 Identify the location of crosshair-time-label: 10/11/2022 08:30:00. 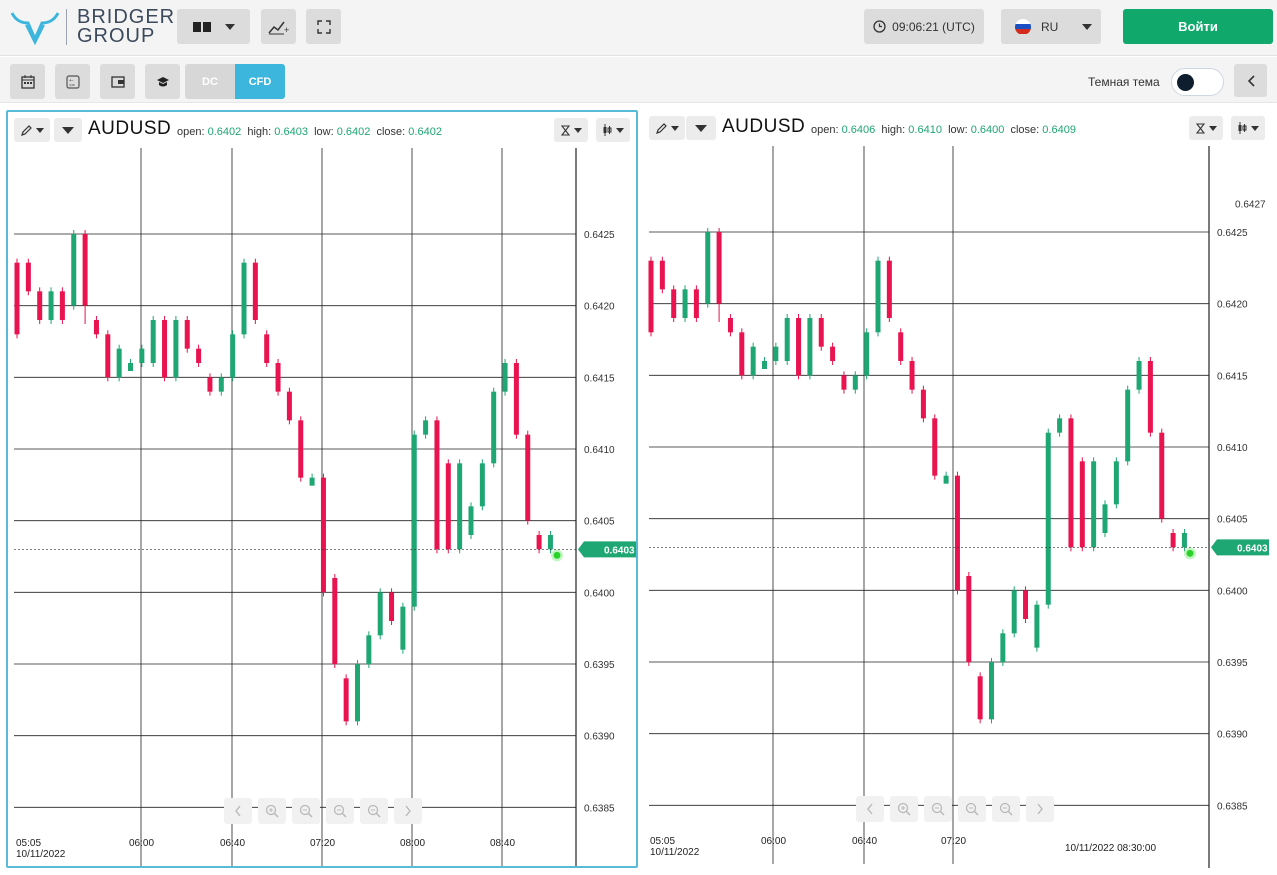
(1110, 848).